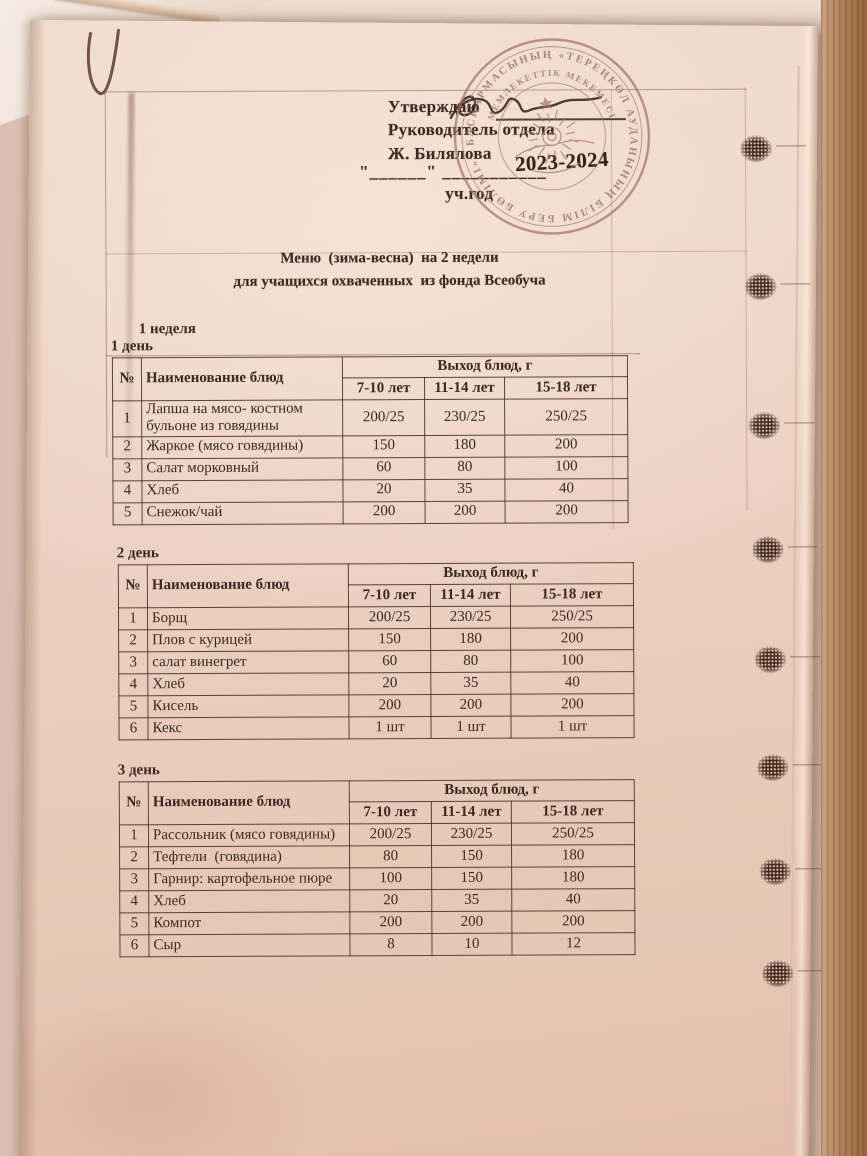  Describe the element at coordinates (249, 923) in the screenshot. I see `cell-dish: Компот` at that location.